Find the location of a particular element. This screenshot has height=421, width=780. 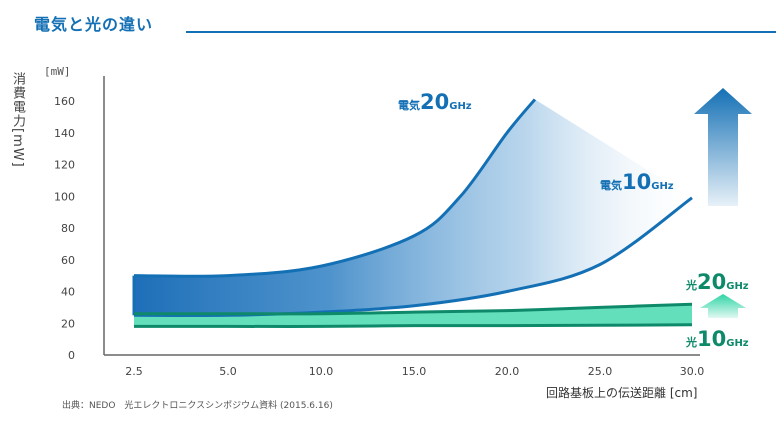

title-underline is located at coordinates (481, 32).